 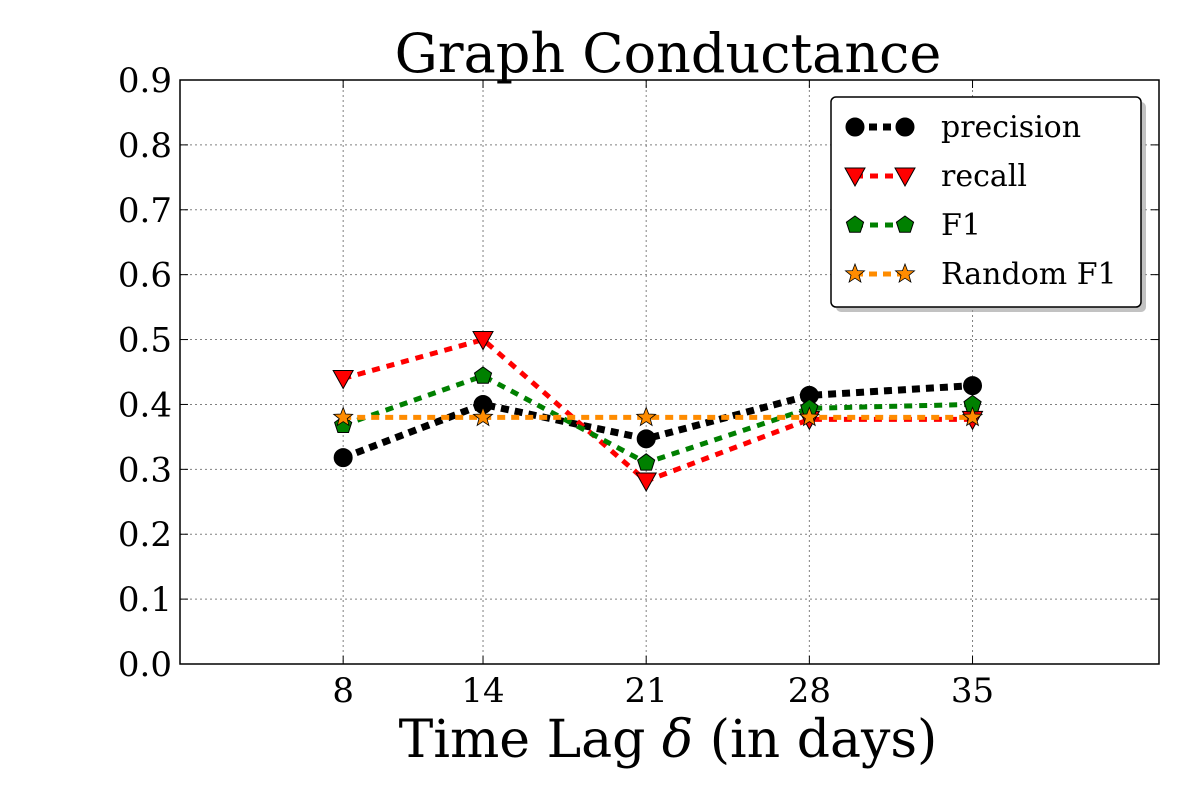 I want to click on legend-item: recall, so click(x=935, y=176).